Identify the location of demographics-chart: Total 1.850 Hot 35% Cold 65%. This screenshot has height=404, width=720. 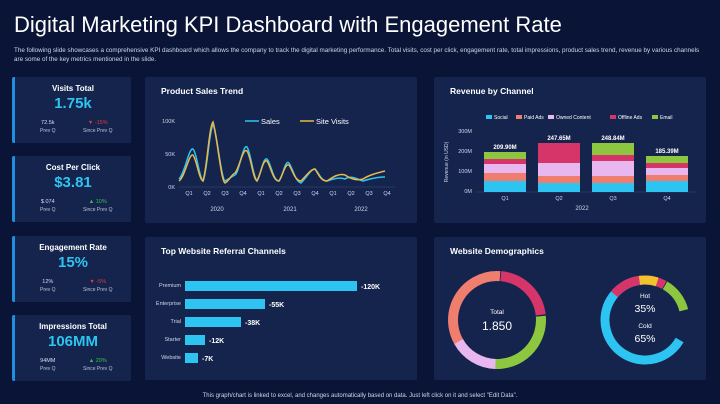
(569, 320).